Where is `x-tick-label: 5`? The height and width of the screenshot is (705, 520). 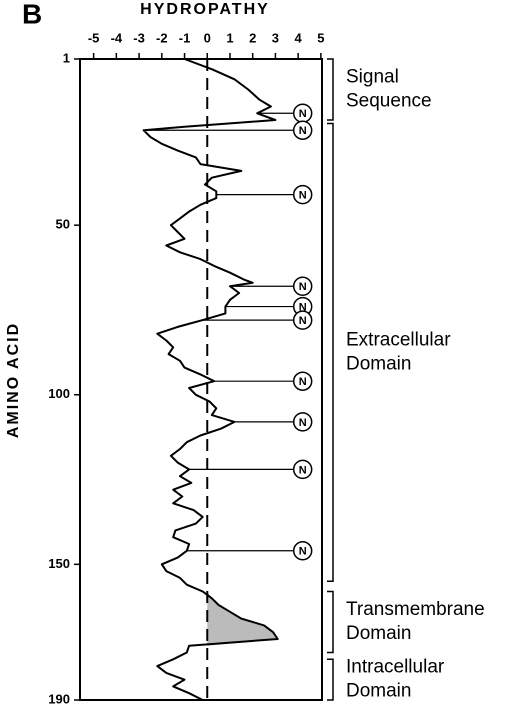 x-tick-label: 5 is located at coordinates (320, 37).